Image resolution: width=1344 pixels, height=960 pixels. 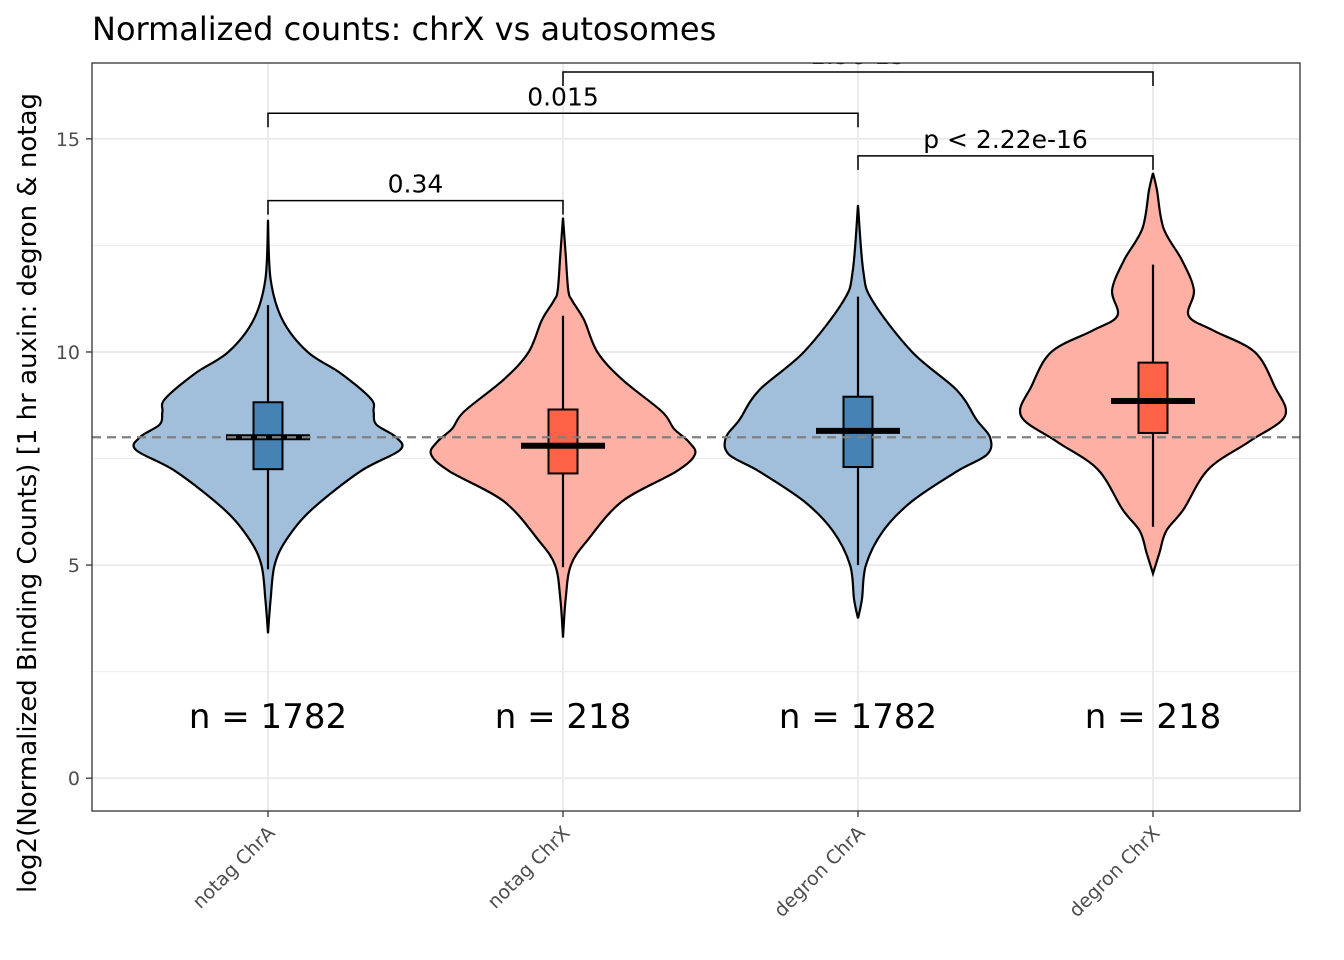 I want to click on chart-title: Normalized counts: chrX vs autosomes, so click(x=404, y=29).